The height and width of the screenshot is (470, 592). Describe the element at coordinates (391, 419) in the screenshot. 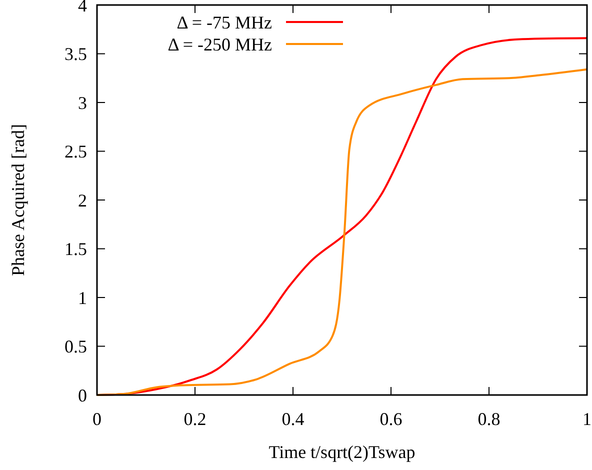

I see `x-tick-label: 0.6` at that location.